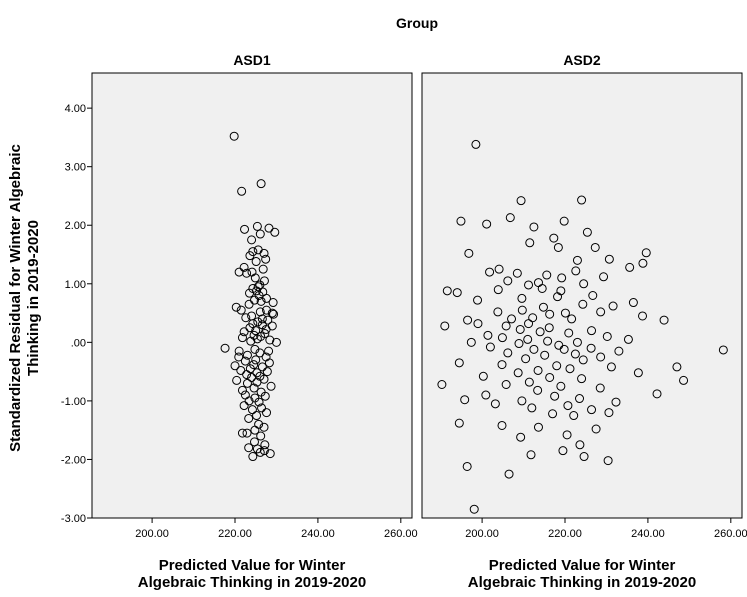 This screenshot has height=597, width=747. What do you see at coordinates (417, 23) in the screenshot?
I see `facet-group-title: Group` at bounding box center [417, 23].